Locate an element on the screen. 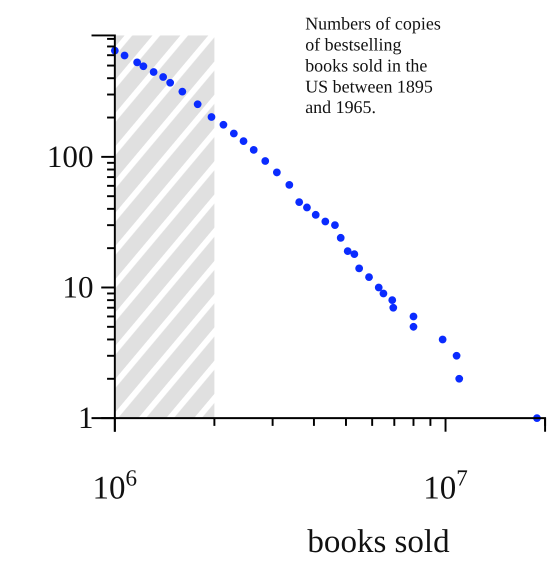 This screenshot has width=556, height=574. y-tick-label: 100 is located at coordinates (70, 156).